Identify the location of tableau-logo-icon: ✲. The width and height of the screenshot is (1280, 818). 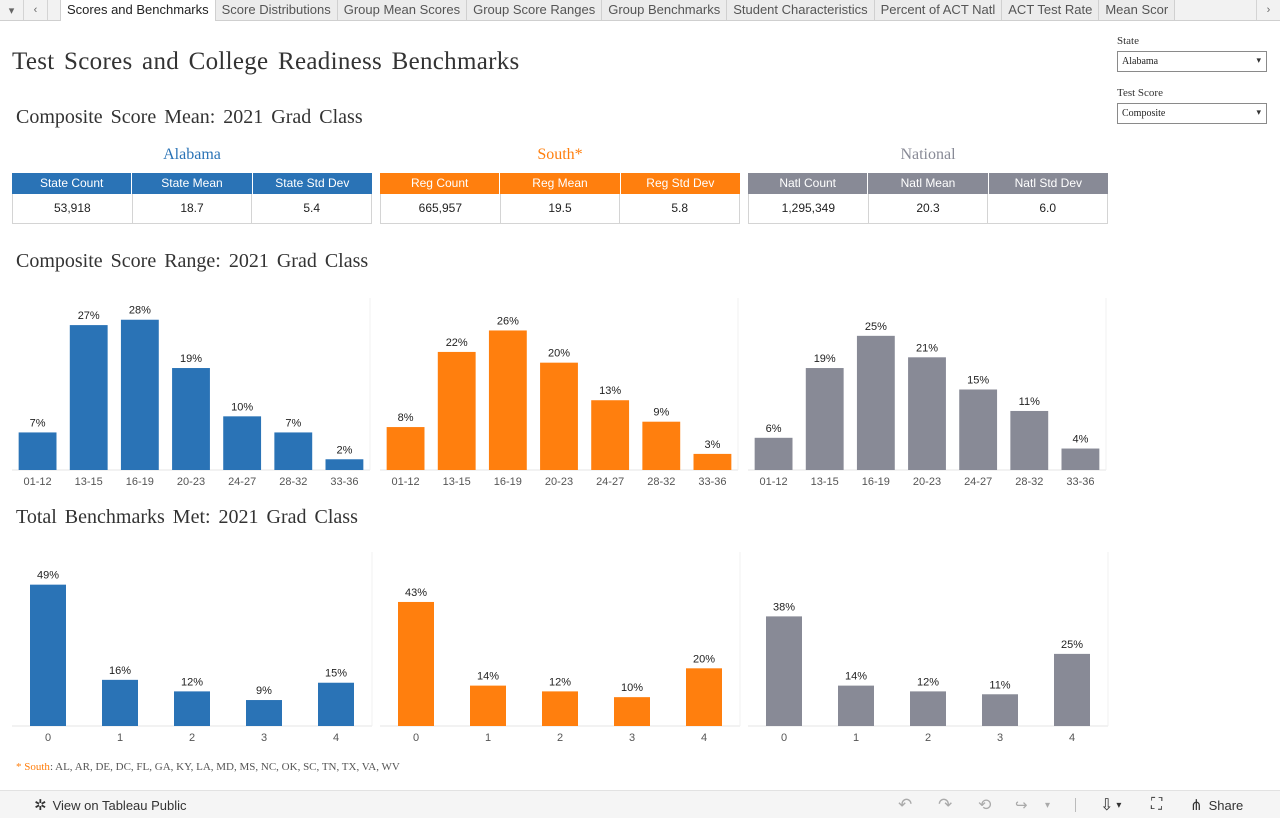
(40, 805).